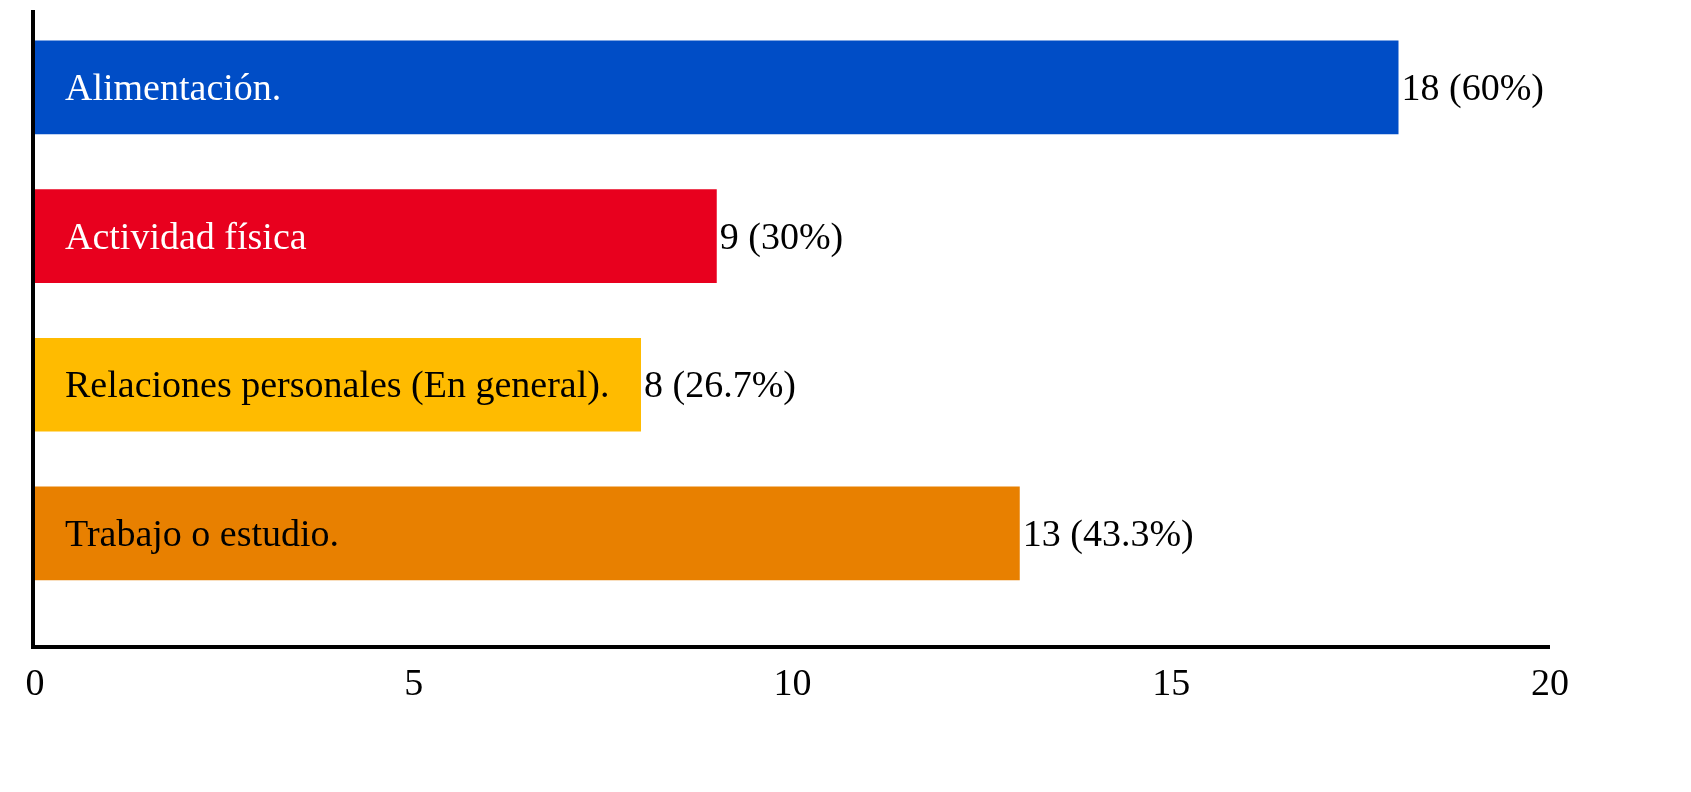 The image size is (1691, 792). I want to click on data-label: 9 (30%), so click(781, 236).